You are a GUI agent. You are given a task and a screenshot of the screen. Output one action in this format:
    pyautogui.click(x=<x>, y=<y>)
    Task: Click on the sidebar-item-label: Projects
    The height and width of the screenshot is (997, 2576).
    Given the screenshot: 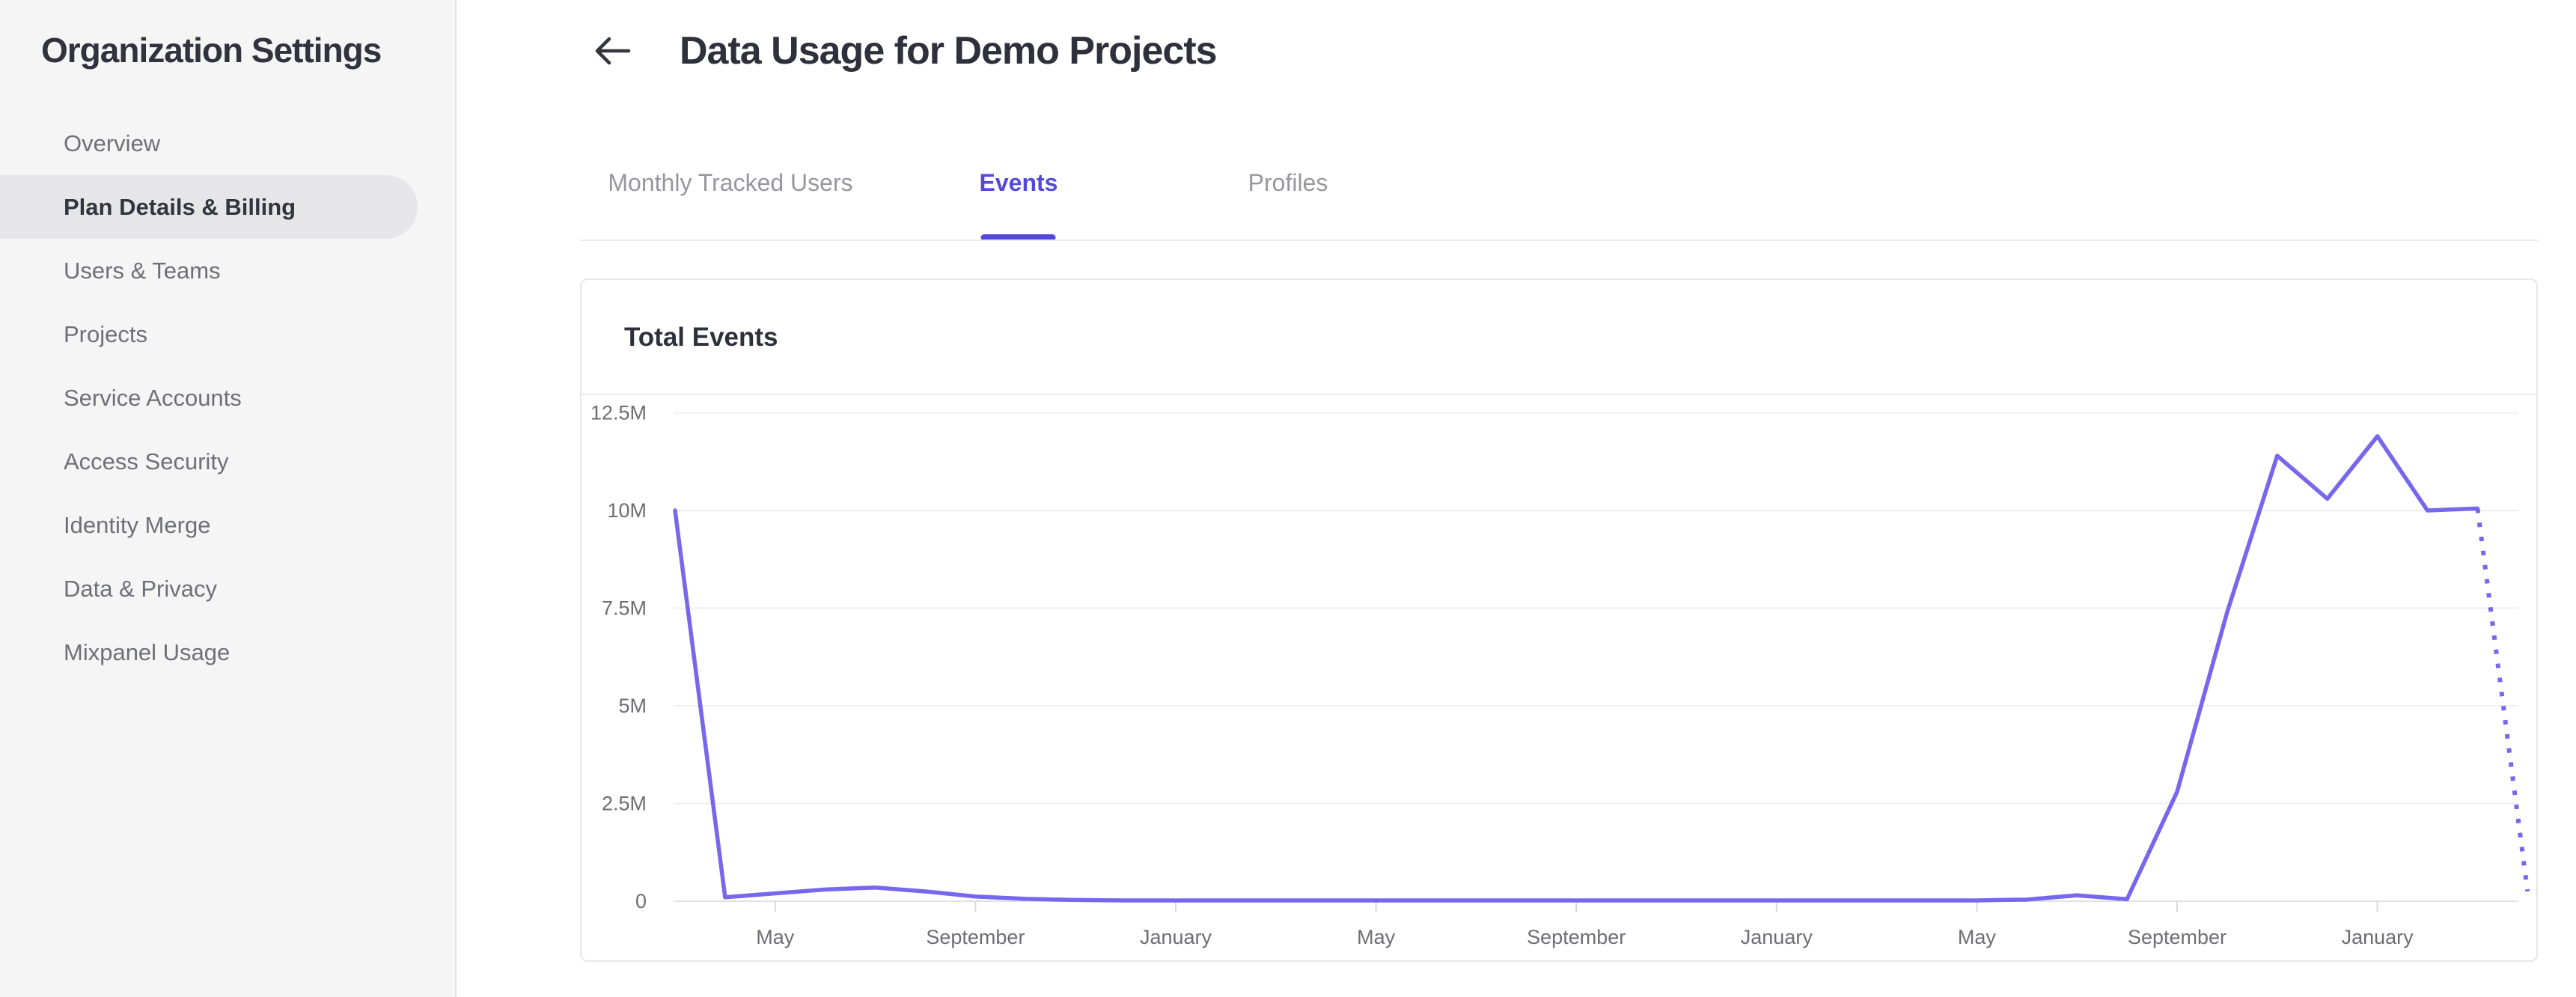 What is the action you would take?
    pyautogui.click(x=106, y=333)
    